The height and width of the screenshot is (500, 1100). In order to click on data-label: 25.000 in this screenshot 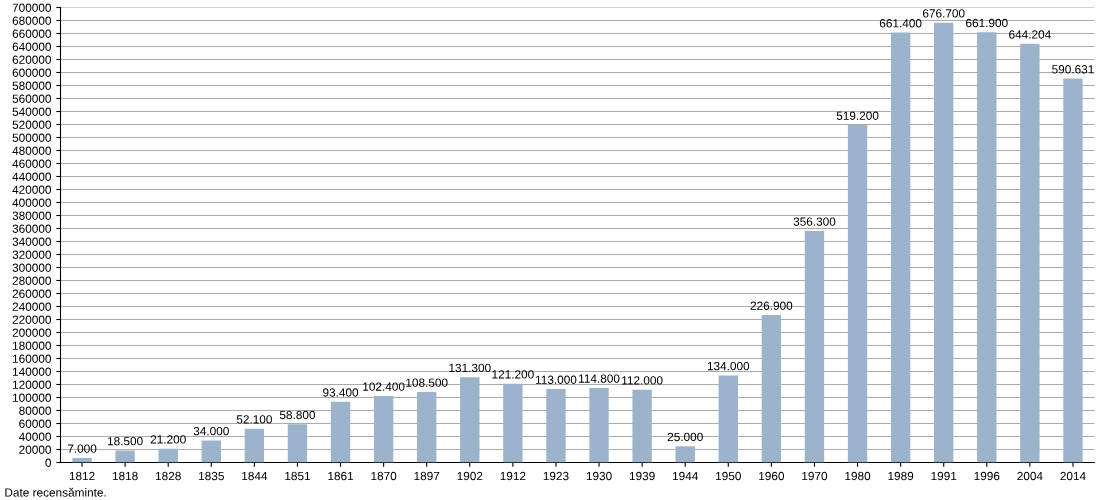, I will do `click(685, 437)`.